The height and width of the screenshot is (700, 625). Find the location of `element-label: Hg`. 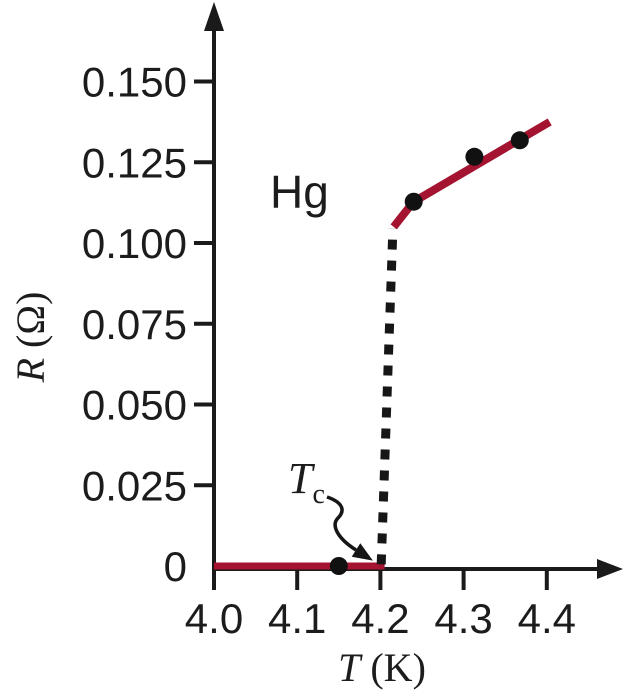

element-label: Hg is located at coordinates (299, 192).